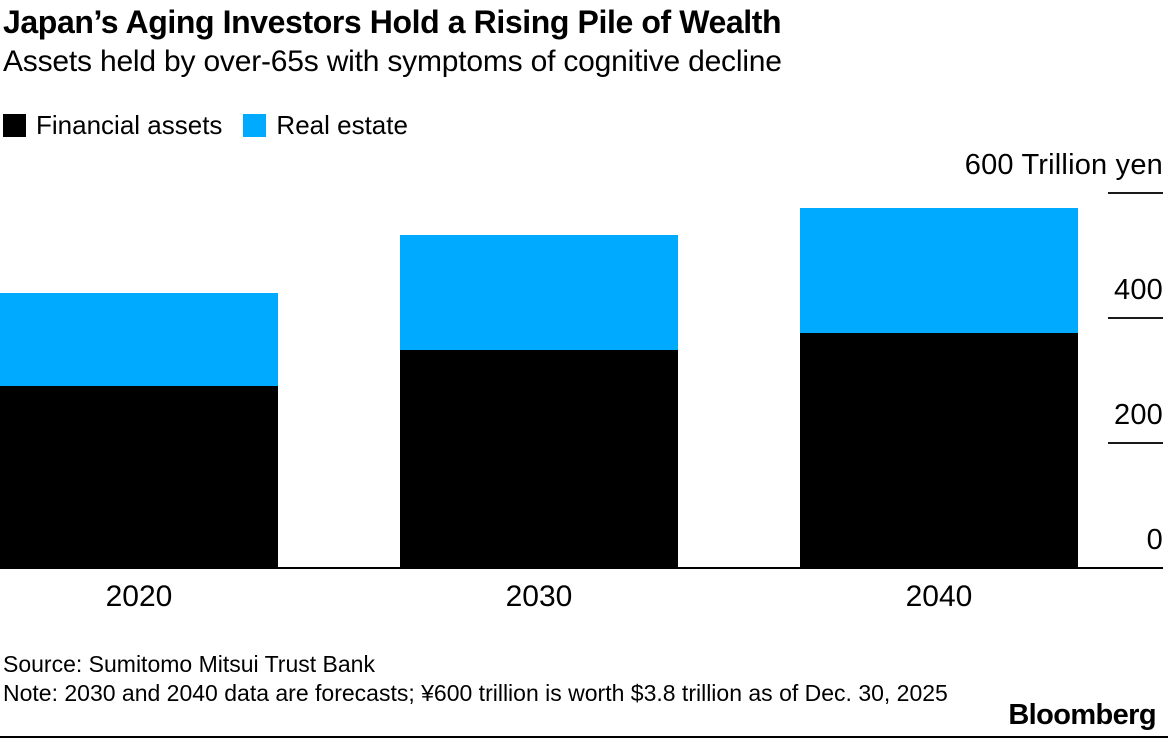 Image resolution: width=1168 pixels, height=738 pixels. Describe the element at coordinates (189, 664) in the screenshot. I see `source-text: Source: Sumitomo Mitsui Trust Bank` at that location.